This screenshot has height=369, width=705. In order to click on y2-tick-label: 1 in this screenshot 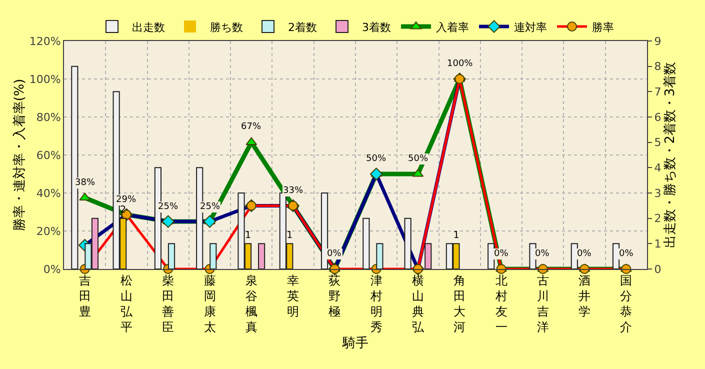, I will do `click(658, 244)`.